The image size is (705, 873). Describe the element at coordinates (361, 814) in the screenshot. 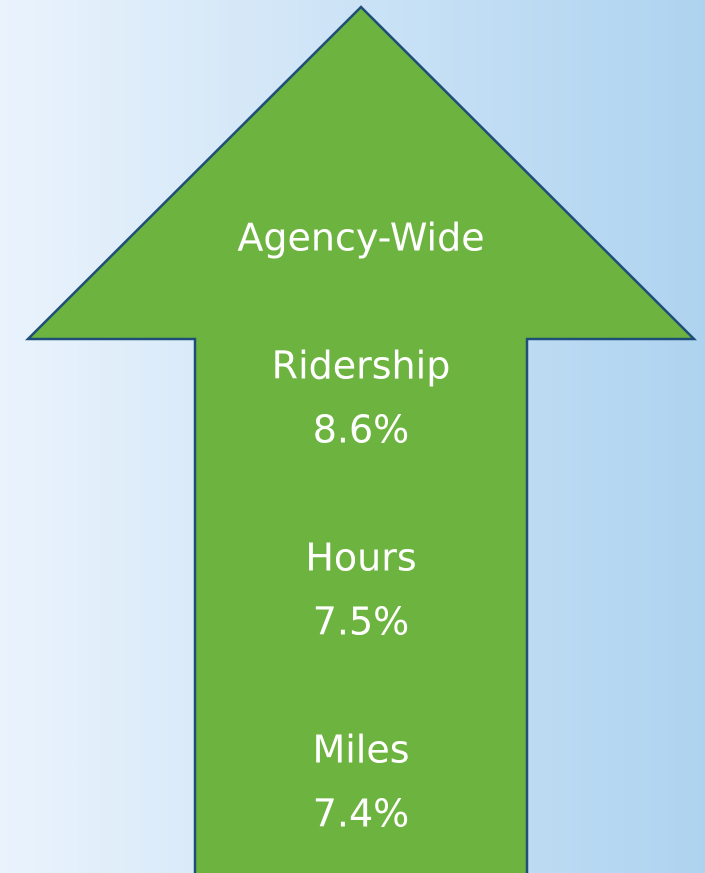

I see `metric-value: 7.4%` at that location.